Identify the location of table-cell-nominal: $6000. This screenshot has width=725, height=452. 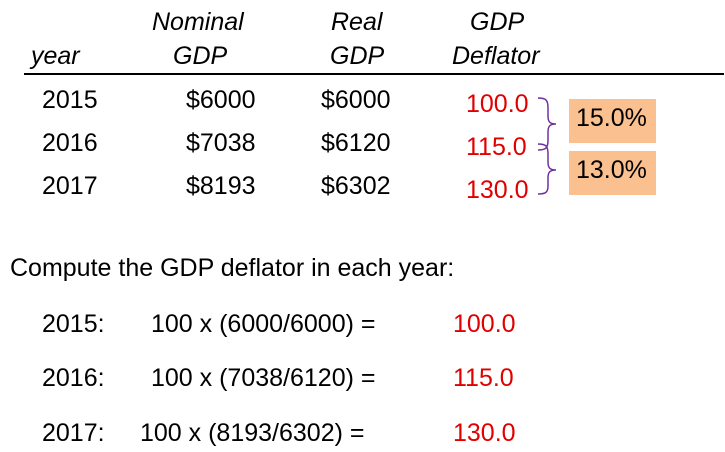
(221, 100).